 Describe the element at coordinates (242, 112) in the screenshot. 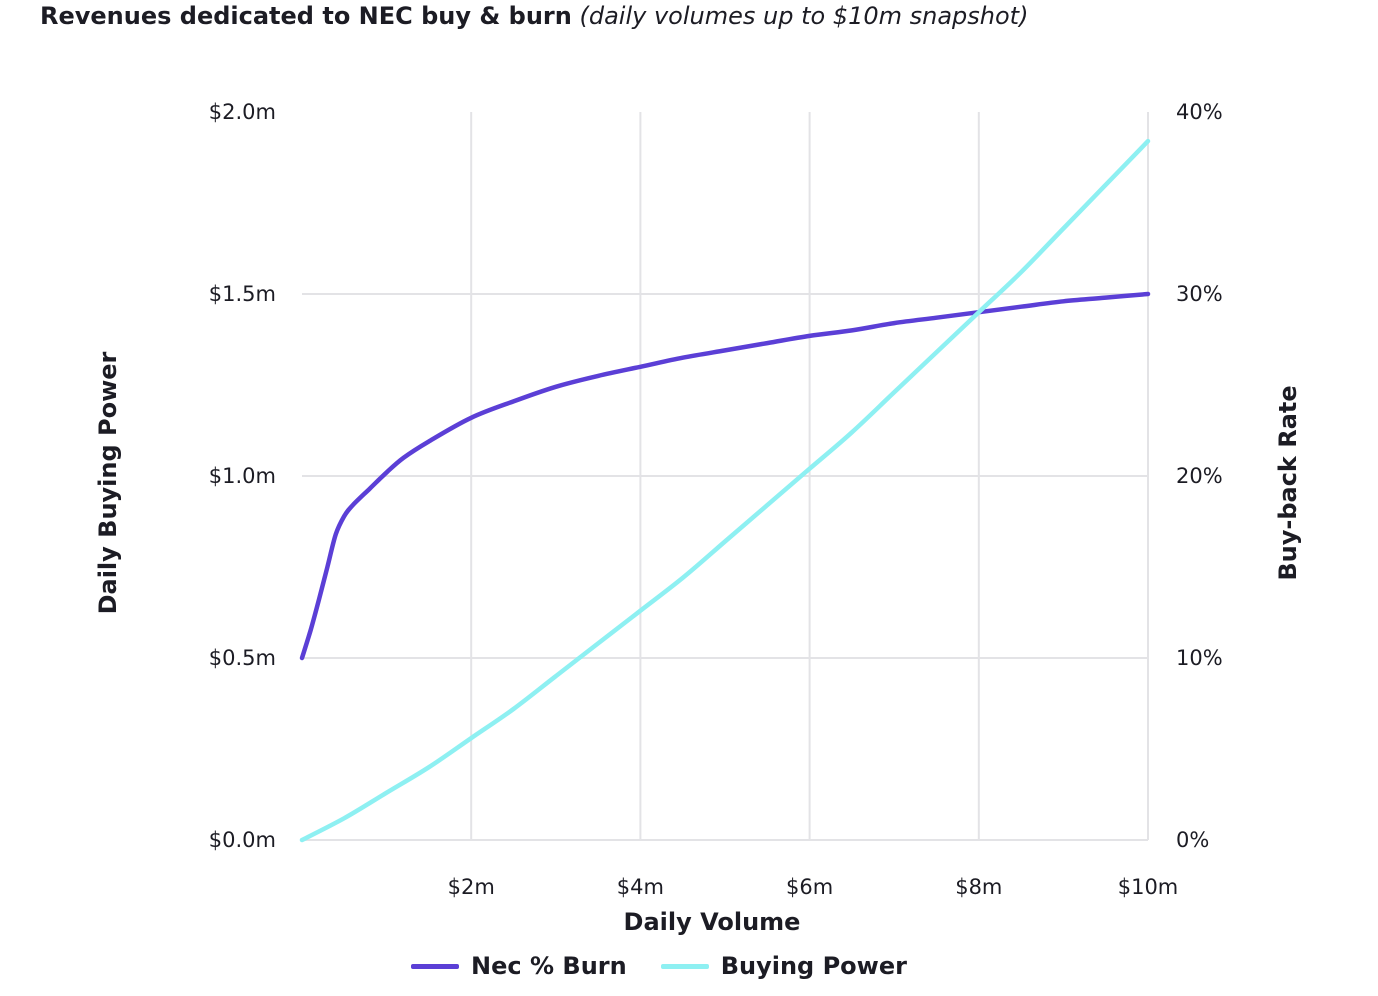

I see `y-tick-label: $2.0m` at that location.